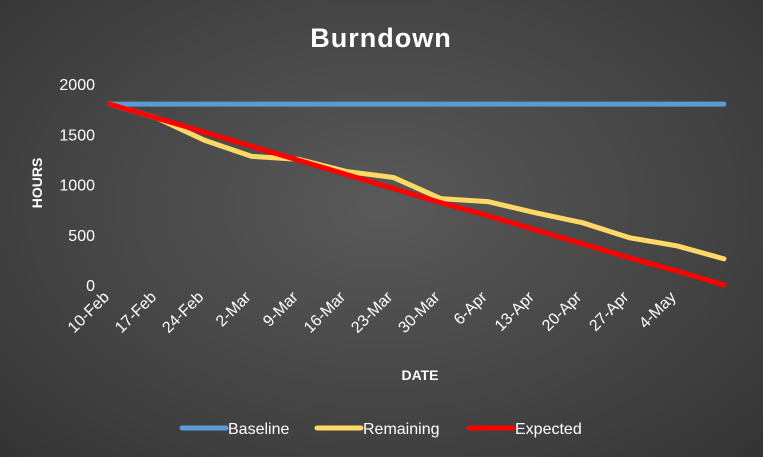  Describe the element at coordinates (420, 312) in the screenshot. I see `x-tick-label: 30-Mar` at that location.